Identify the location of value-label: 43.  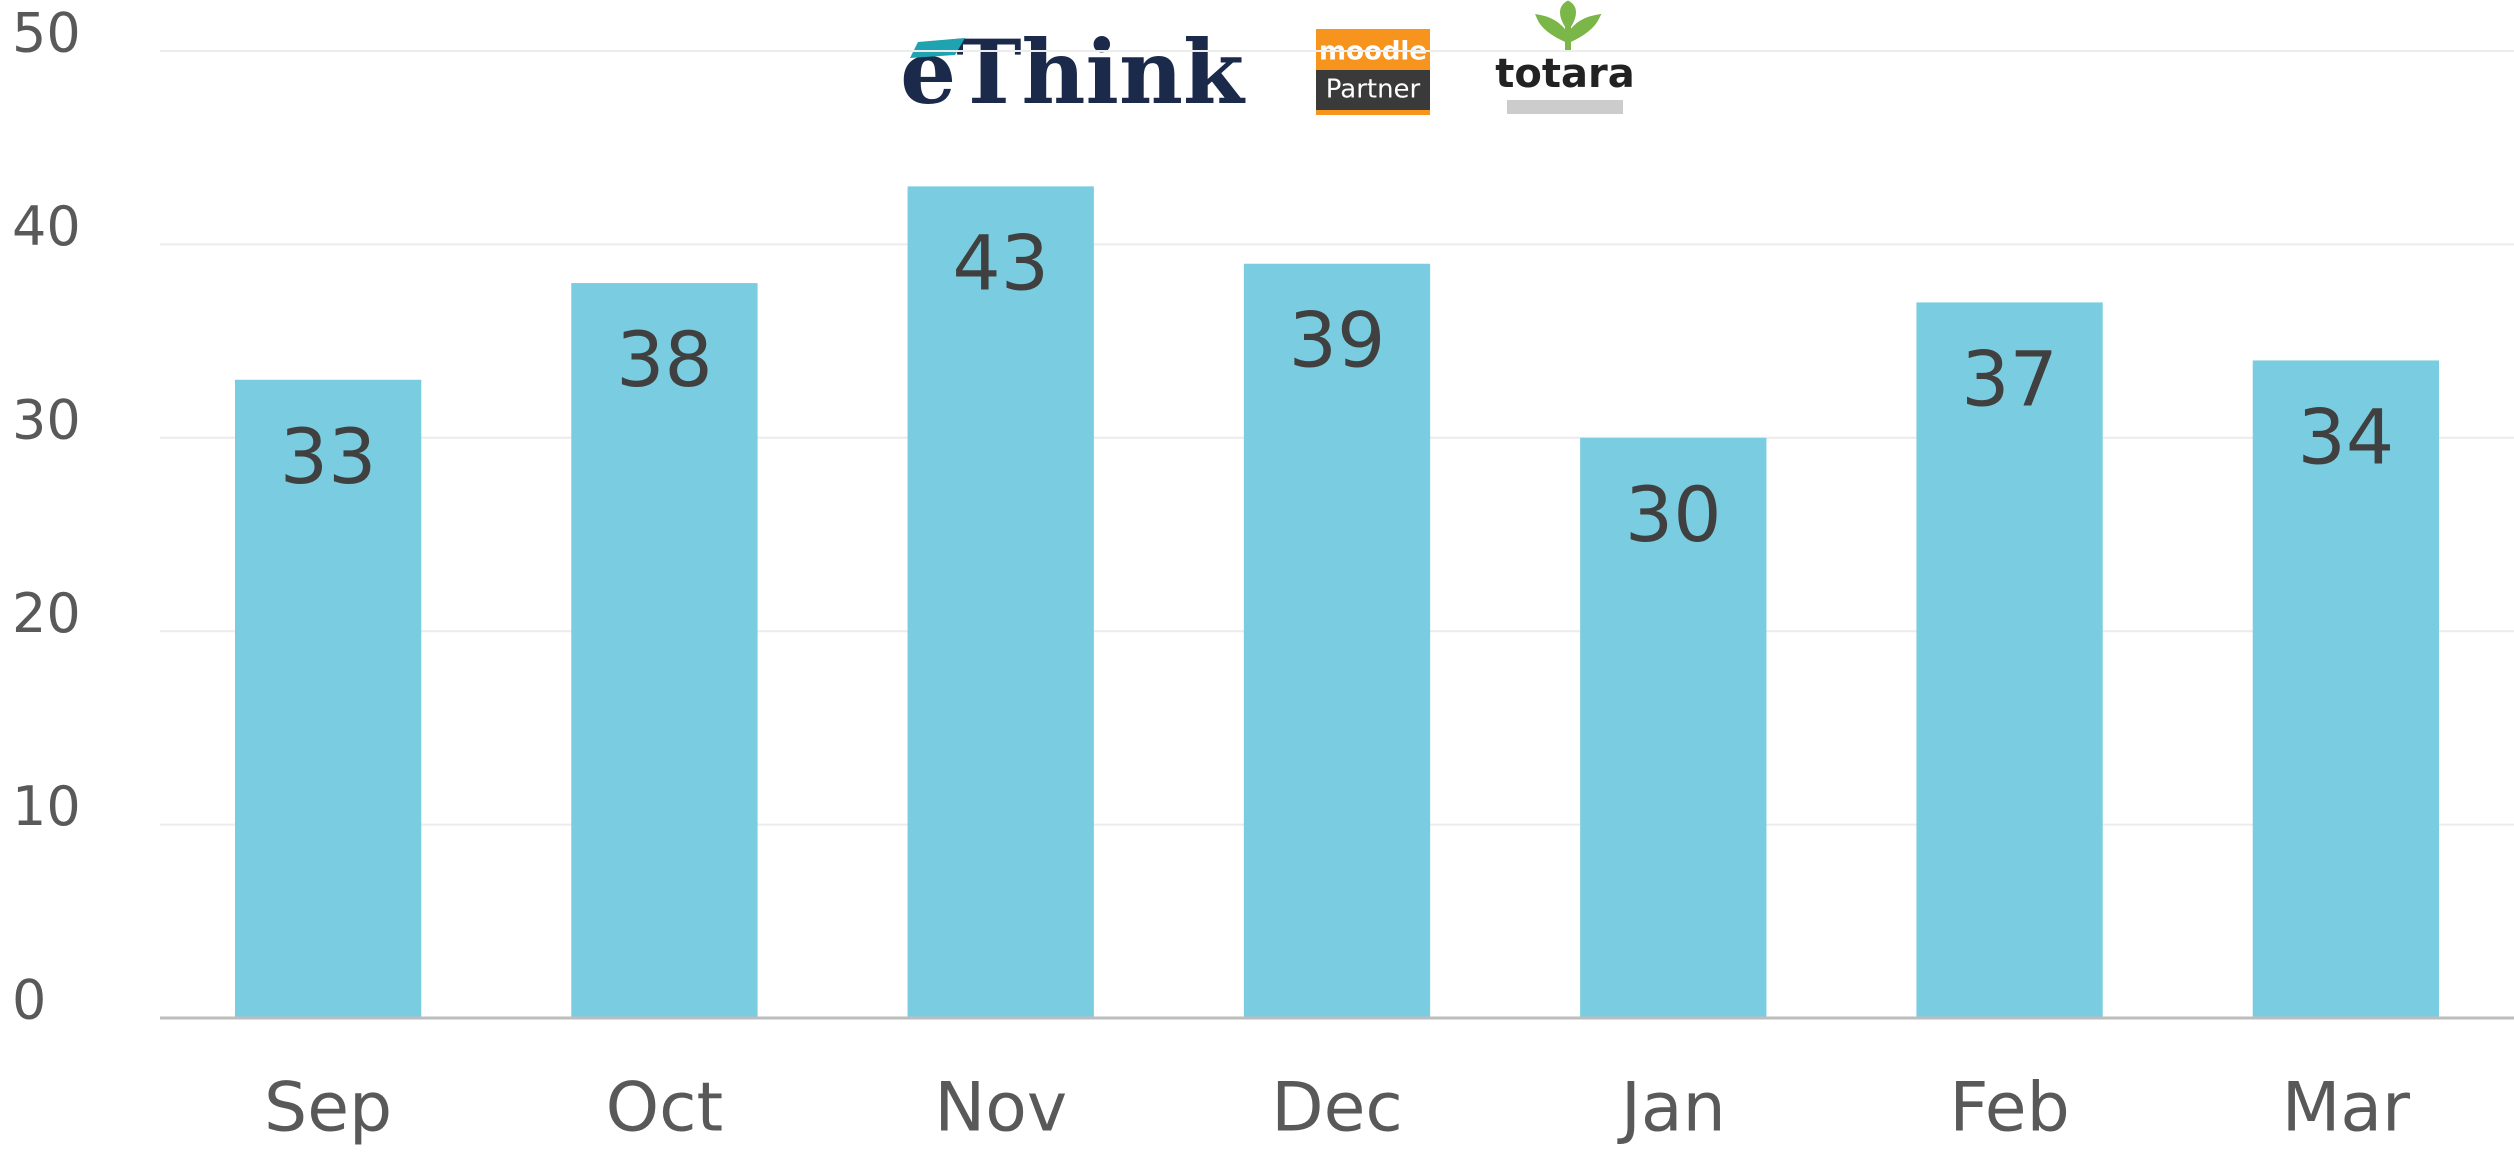
(1000, 262).